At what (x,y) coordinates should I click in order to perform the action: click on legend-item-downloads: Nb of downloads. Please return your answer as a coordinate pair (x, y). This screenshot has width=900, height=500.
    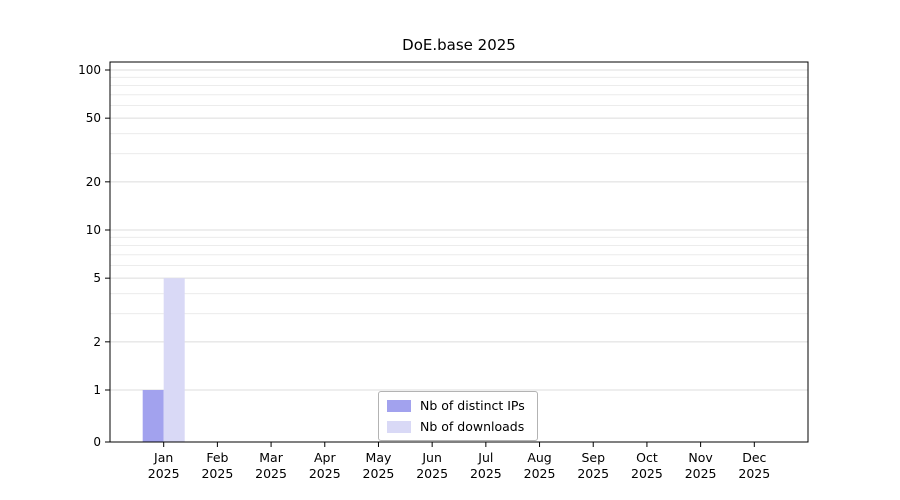
    Looking at the image, I should click on (456, 426).